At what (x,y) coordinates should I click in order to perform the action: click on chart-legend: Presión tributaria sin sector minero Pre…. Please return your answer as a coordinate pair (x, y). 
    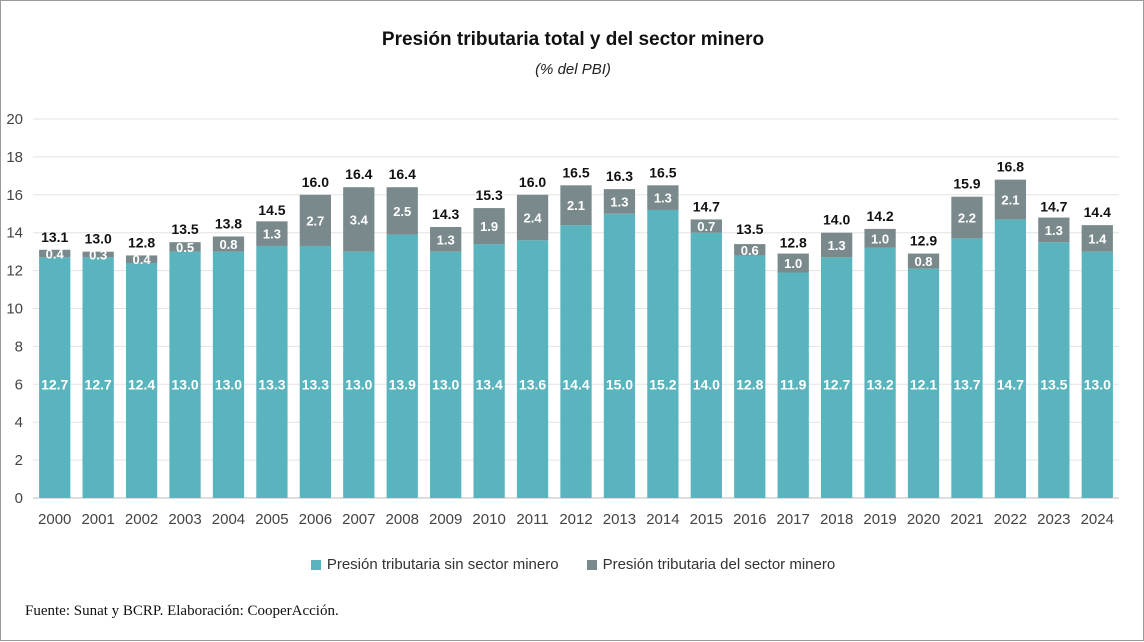
    Looking at the image, I should click on (572, 564).